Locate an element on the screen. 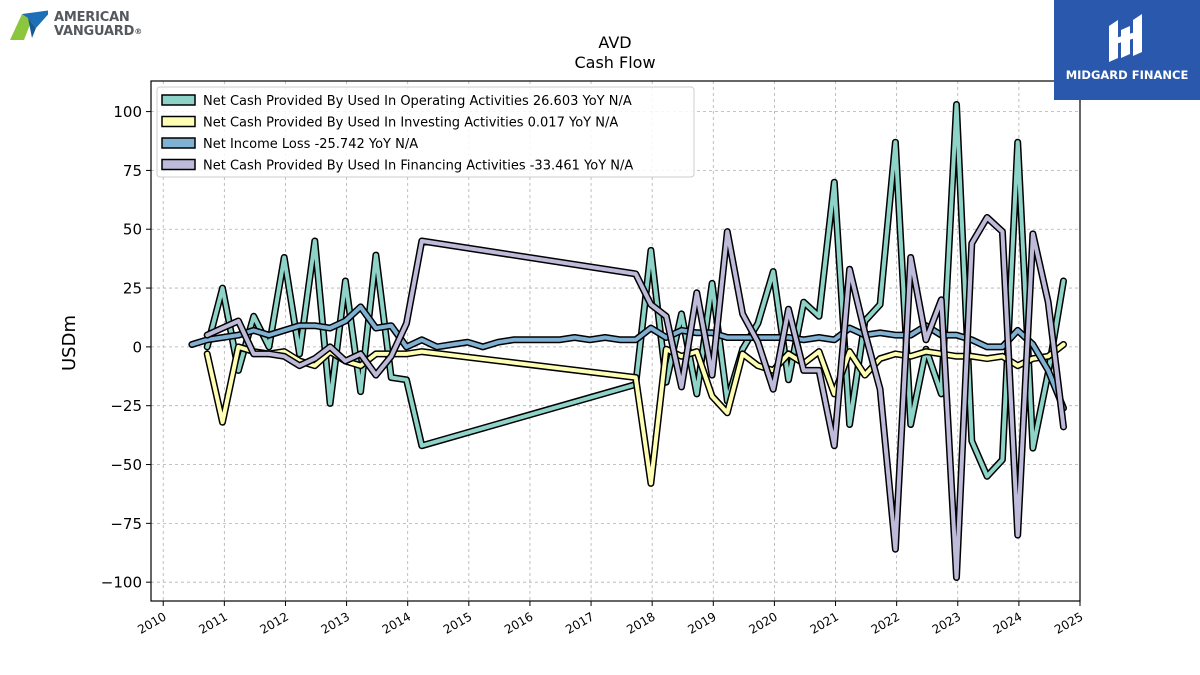  american-vanguard-logo: AMERICAN VANGUARD® is located at coordinates (88, 26).